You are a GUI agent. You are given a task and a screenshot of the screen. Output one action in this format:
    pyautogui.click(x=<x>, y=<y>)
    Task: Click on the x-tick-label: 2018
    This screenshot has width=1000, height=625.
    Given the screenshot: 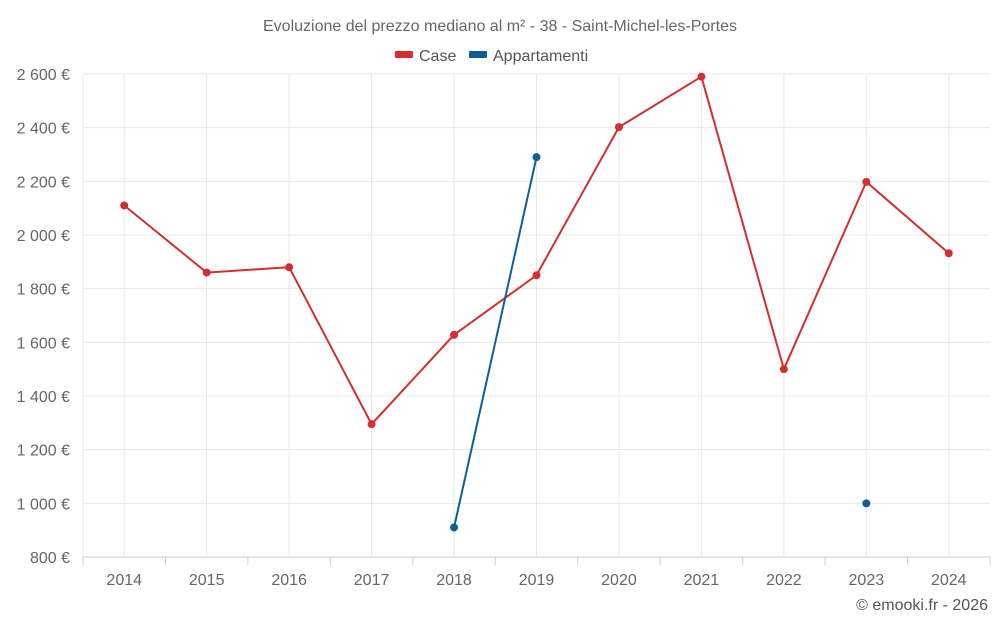 What is the action you would take?
    pyautogui.click(x=454, y=580)
    